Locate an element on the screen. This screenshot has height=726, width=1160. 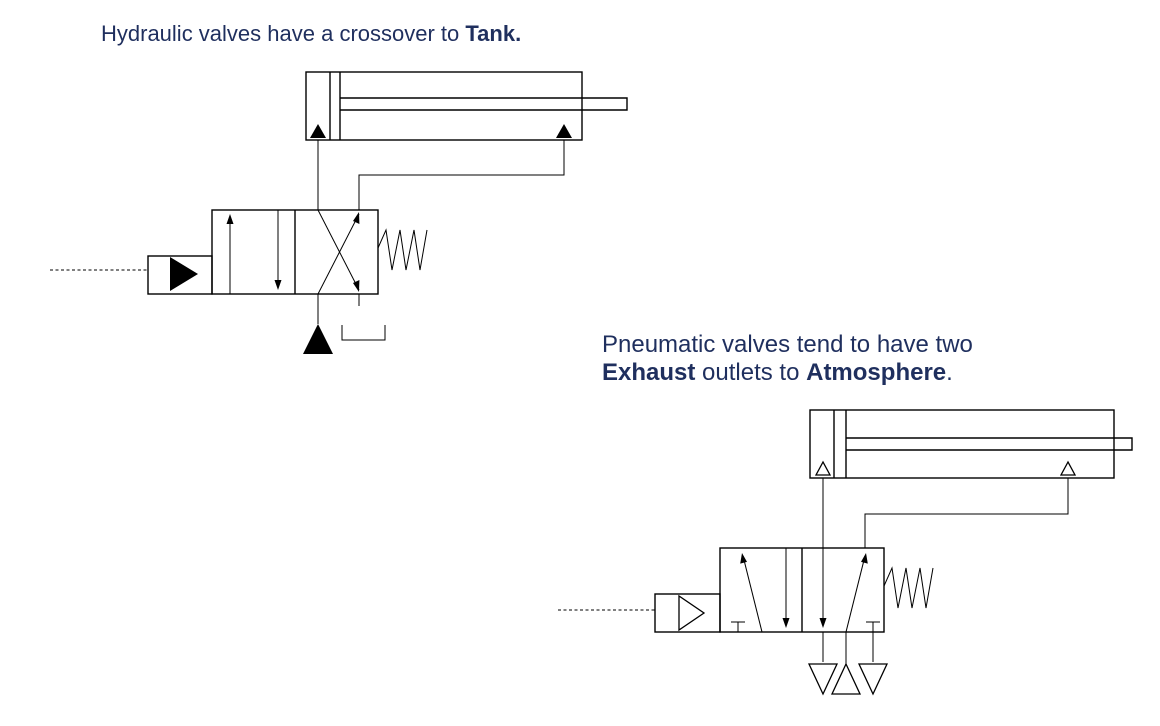
hydraulic-arrow-down-icon is located at coordinates (278, 285).